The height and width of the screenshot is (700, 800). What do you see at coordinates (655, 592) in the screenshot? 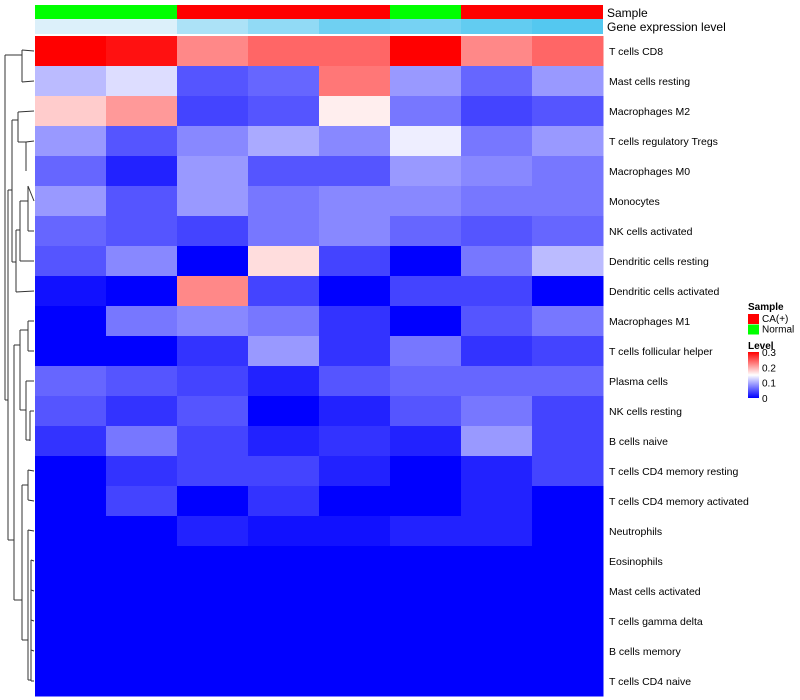
I see `row-label: Mast cells activated` at bounding box center [655, 592].